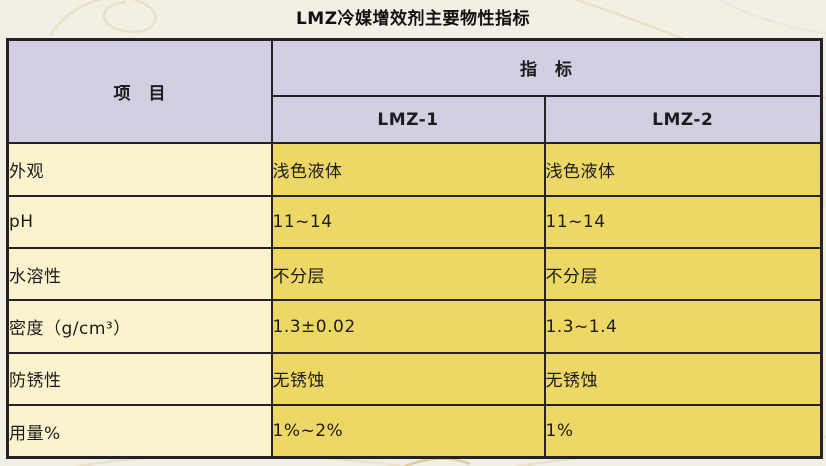 This screenshot has width=826, height=466. Describe the element at coordinates (683, 169) in the screenshot. I see `lmz2-value: 浅色液体` at that location.